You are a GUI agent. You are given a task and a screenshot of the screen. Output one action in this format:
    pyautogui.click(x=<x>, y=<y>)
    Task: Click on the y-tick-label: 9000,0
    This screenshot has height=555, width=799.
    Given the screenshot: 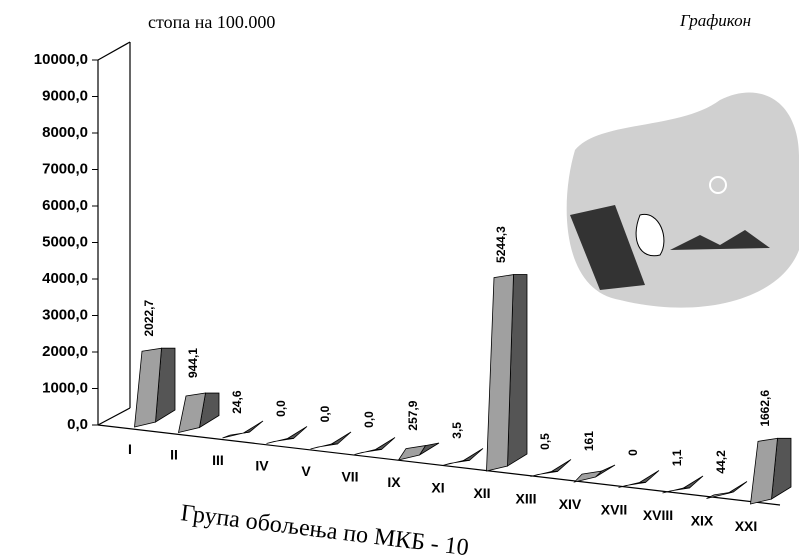 What is the action you would take?
    pyautogui.click(x=65, y=95)
    